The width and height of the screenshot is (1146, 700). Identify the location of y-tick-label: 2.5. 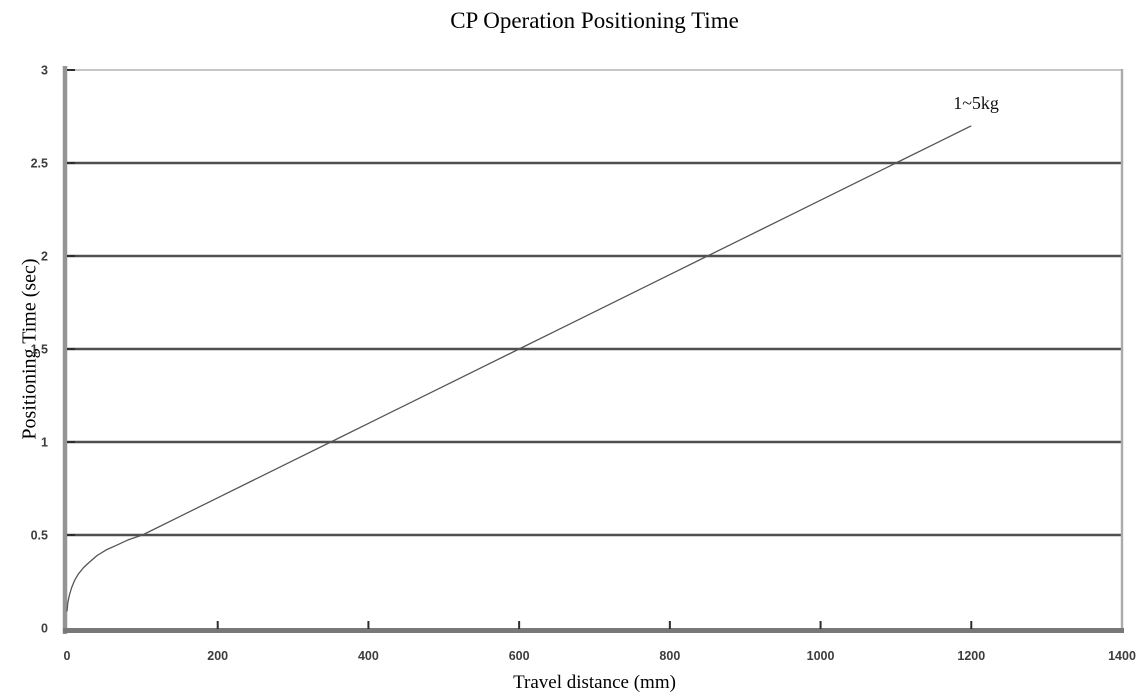
(39, 164).